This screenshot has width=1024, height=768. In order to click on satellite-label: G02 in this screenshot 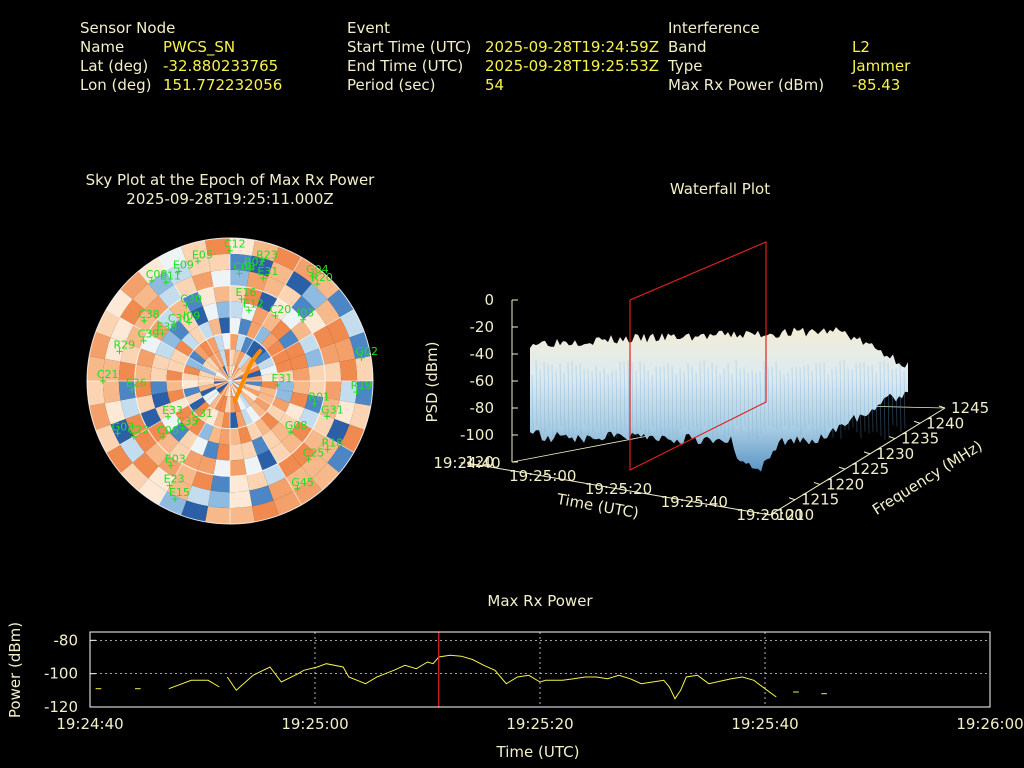, I will do `click(366, 351)`.